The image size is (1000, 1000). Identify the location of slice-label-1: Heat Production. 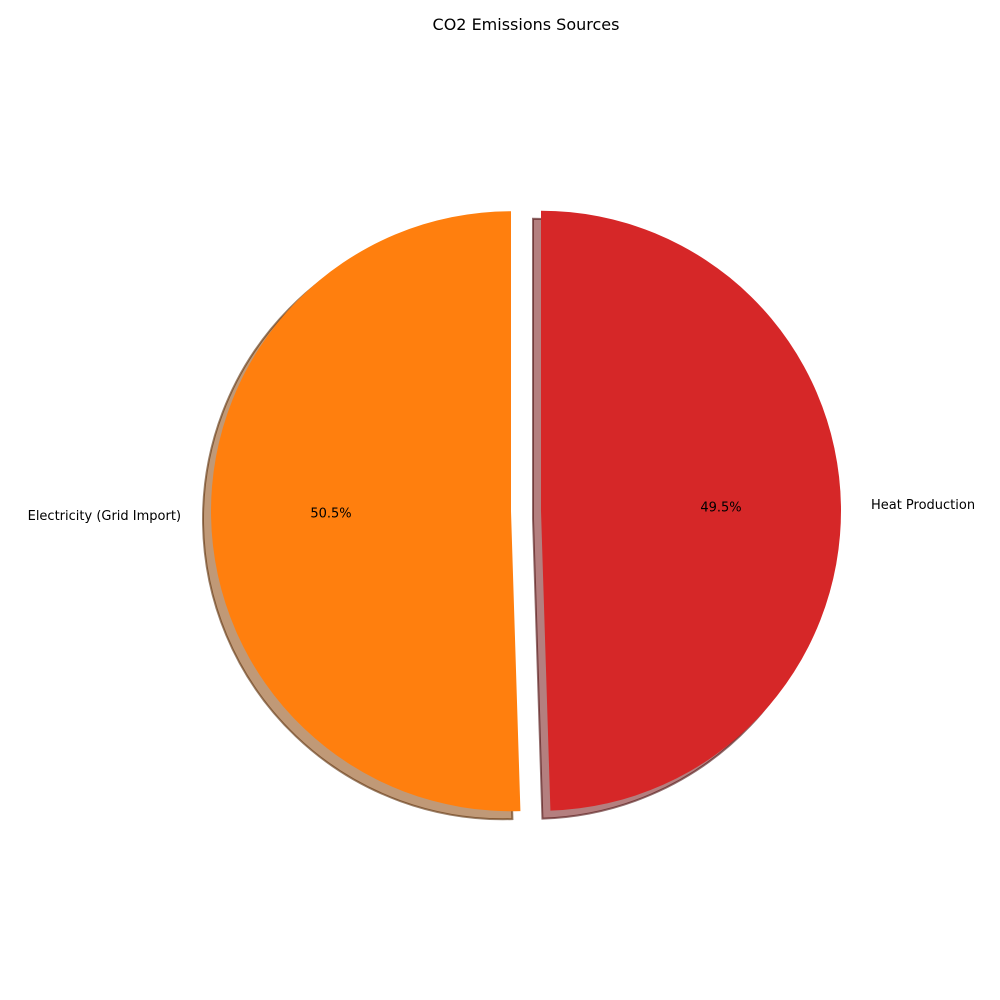
(923, 505).